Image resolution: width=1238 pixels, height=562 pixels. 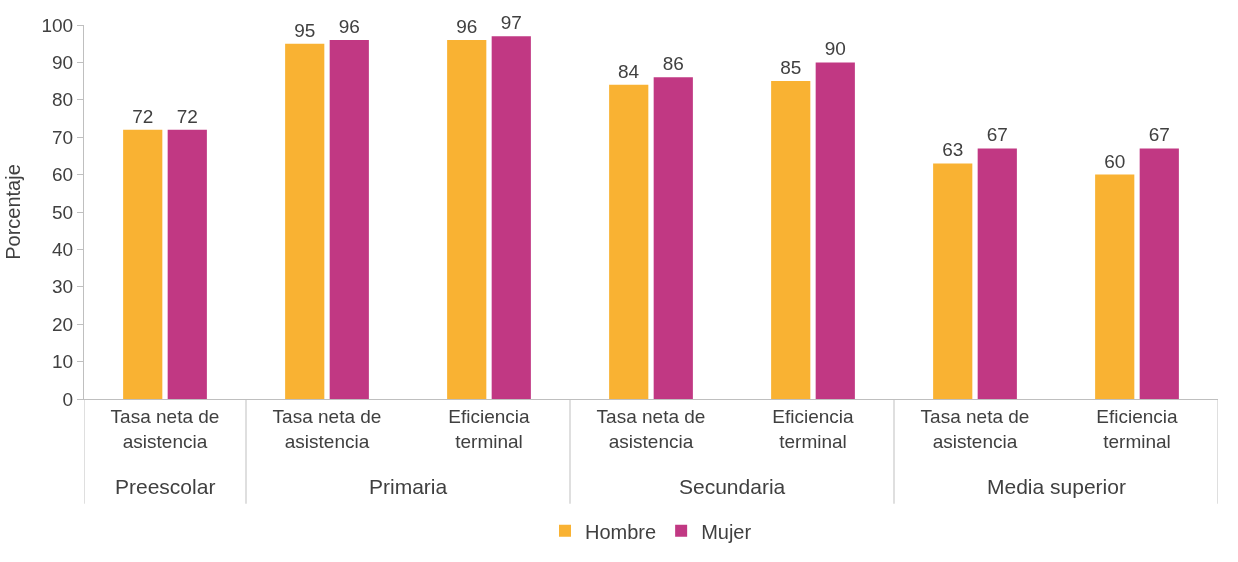 What do you see at coordinates (726, 531) in the screenshot?
I see `legend-label: Mujer` at bounding box center [726, 531].